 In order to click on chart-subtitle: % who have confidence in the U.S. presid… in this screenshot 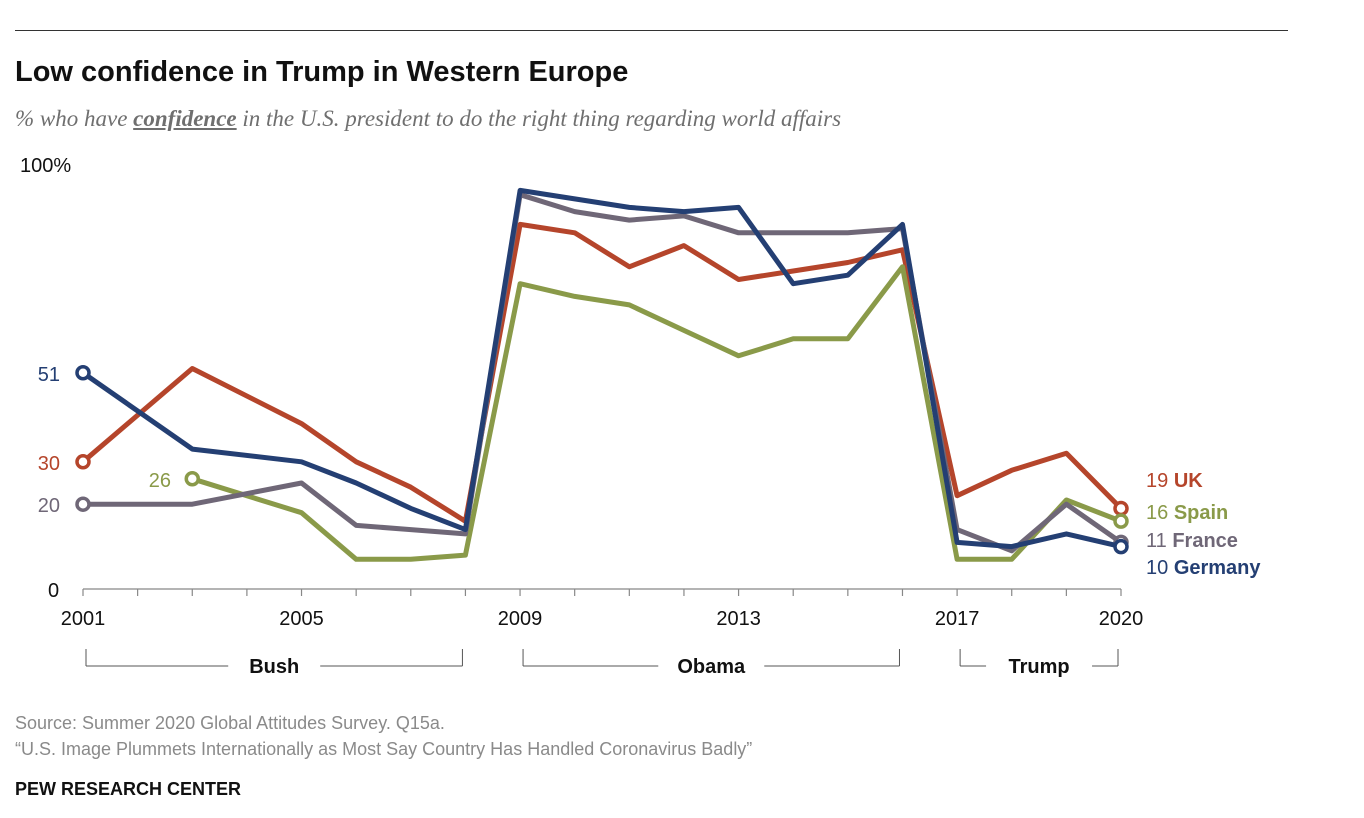, I will do `click(428, 119)`.